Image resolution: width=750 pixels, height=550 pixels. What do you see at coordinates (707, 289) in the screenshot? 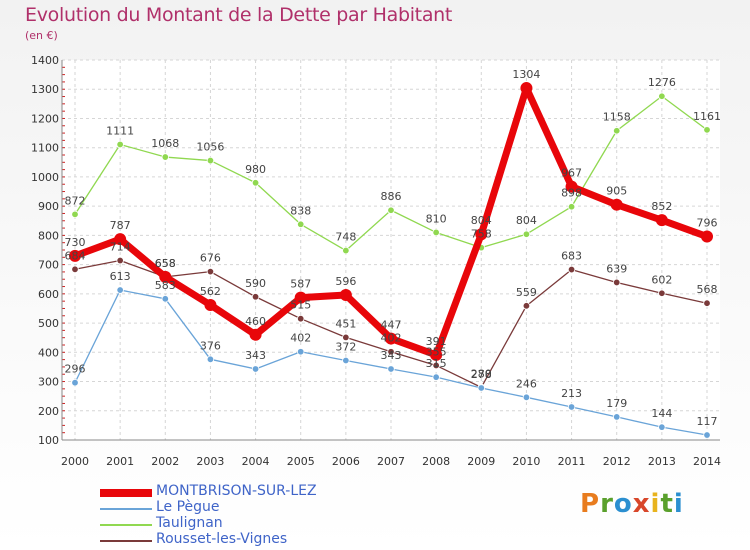
I see `data-label: 568` at bounding box center [707, 289].